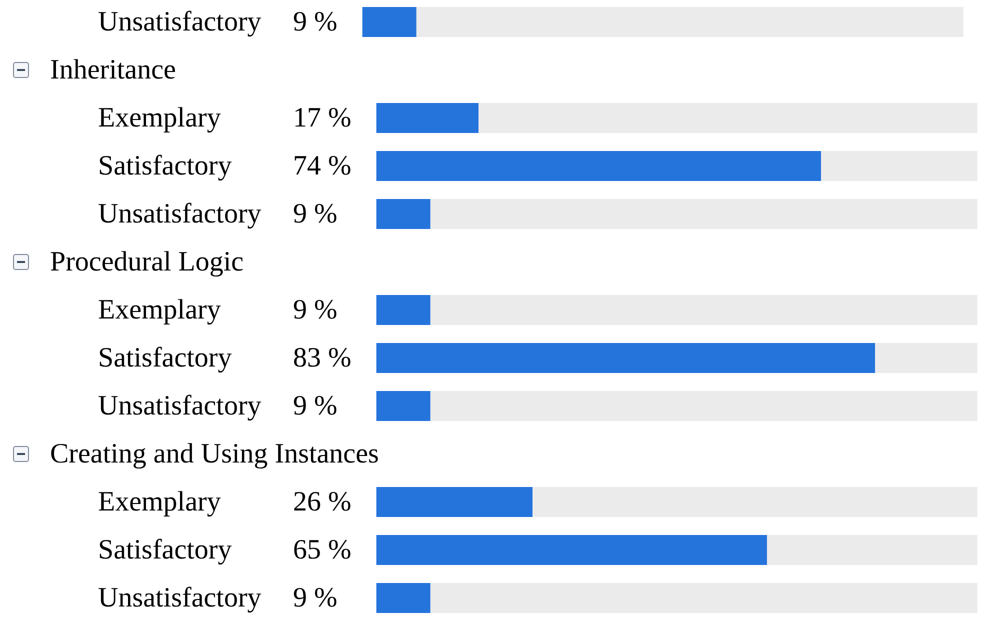  Describe the element at coordinates (322, 118) in the screenshot. I see `data-label: 17 %` at that location.